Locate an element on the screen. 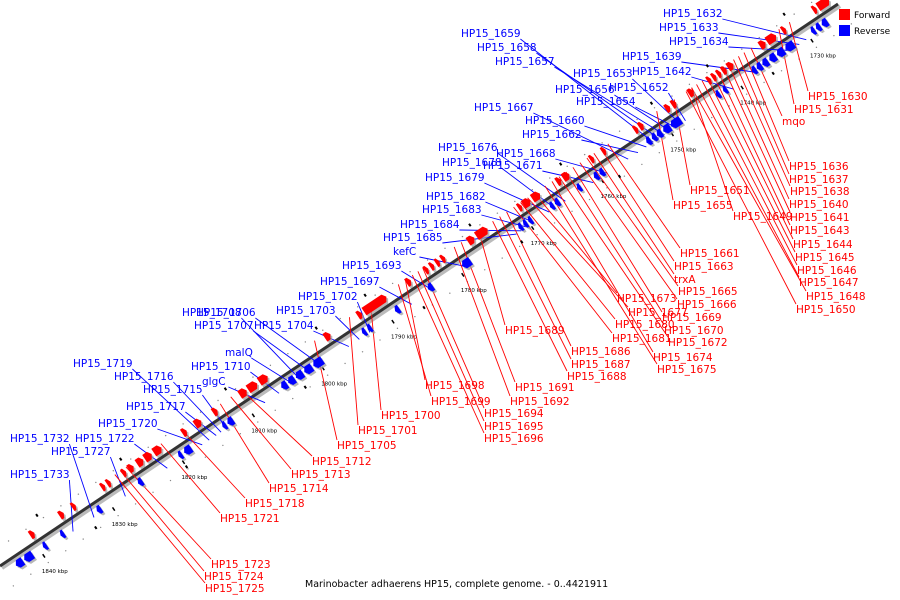 This screenshot has height=600, width=900. reverse-gene-label: HP15_1660 is located at coordinates (555, 121).